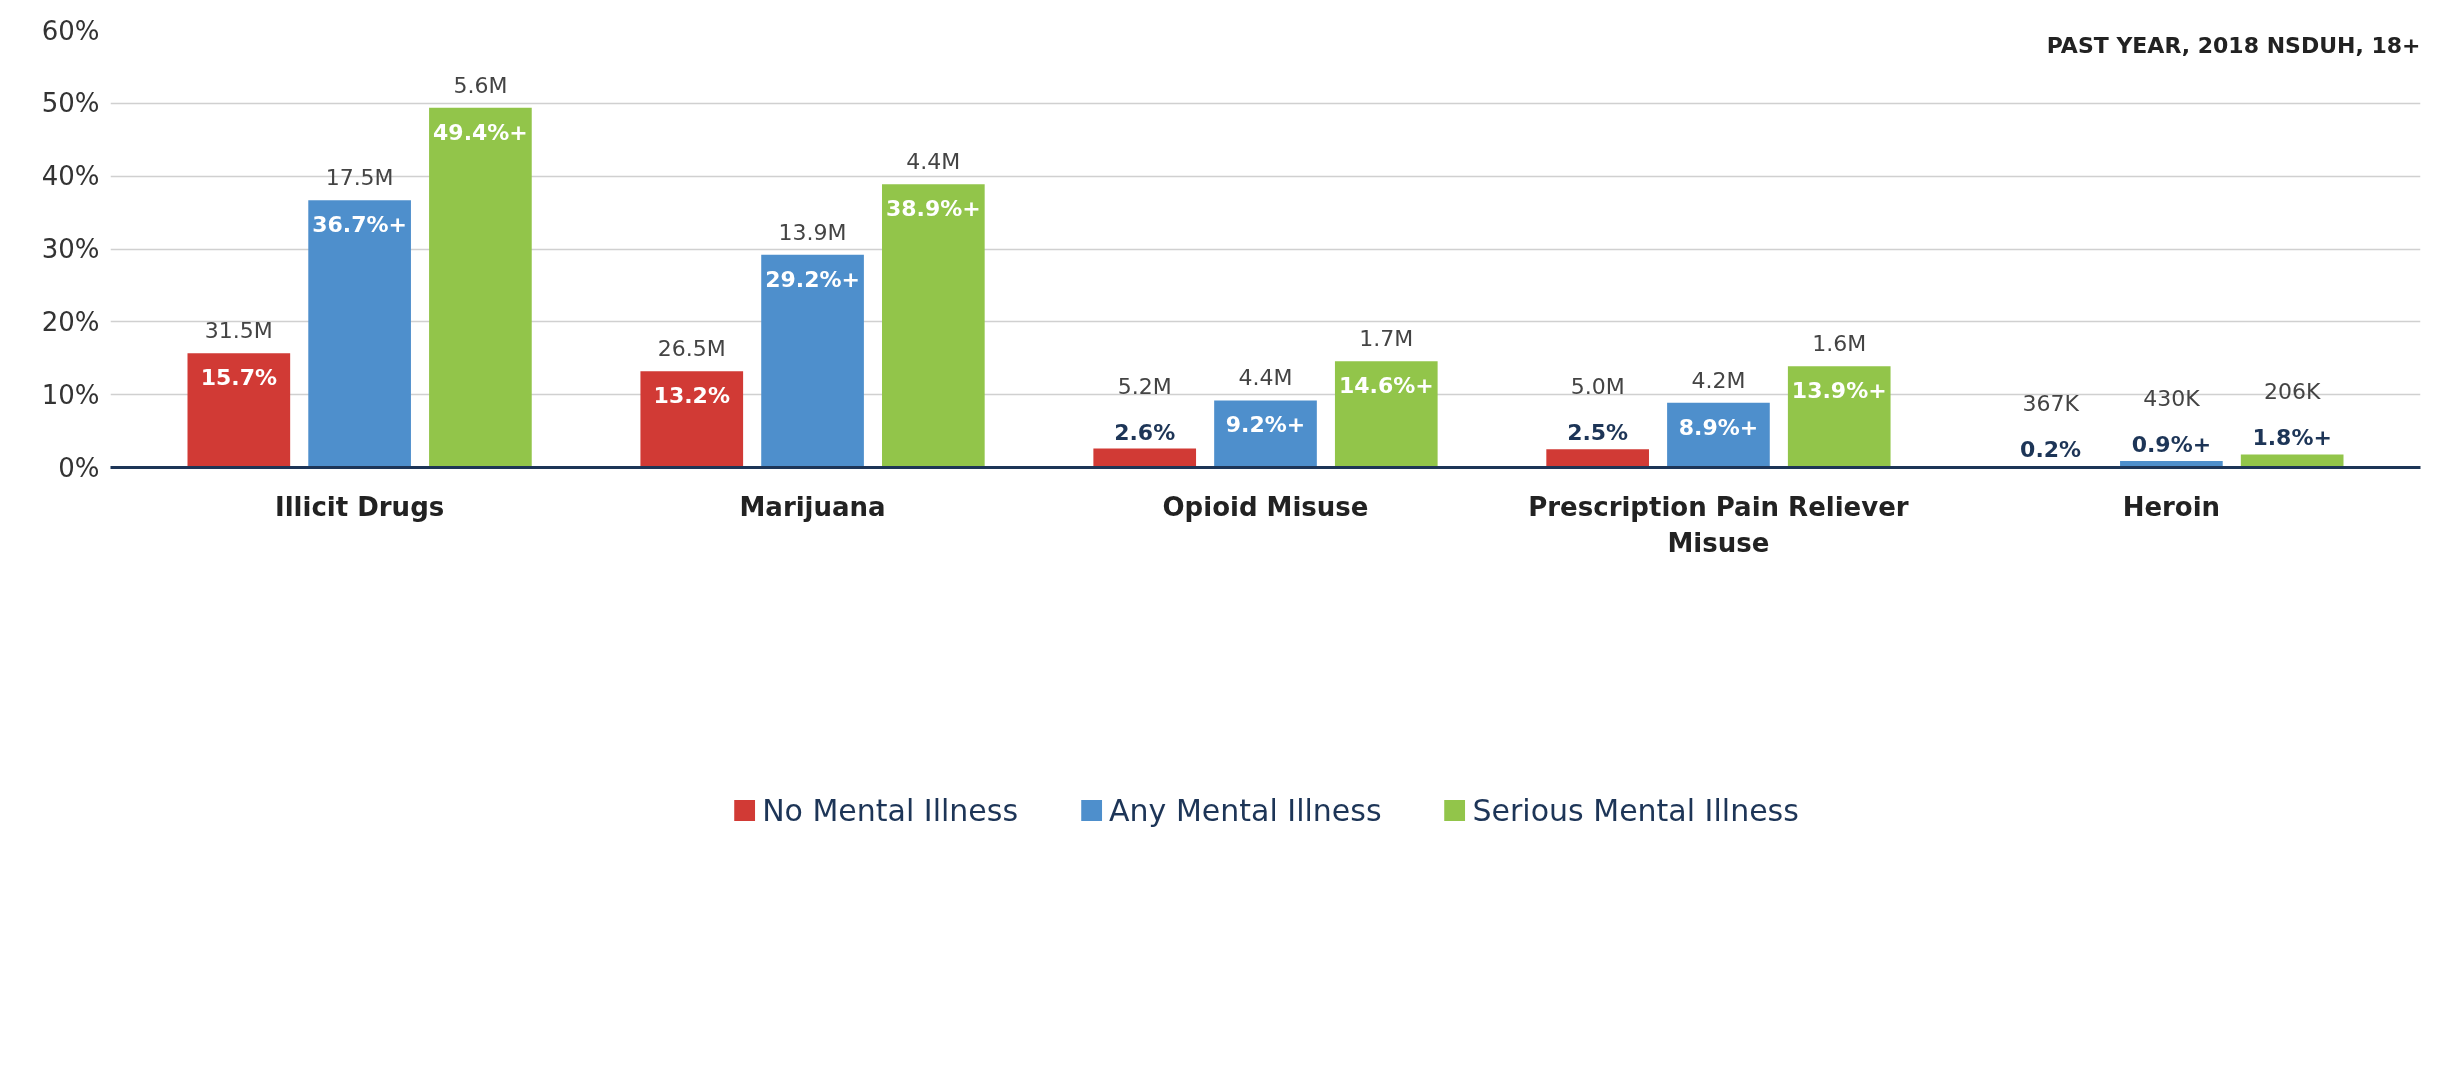 The height and width of the screenshot is (1072, 2448). Describe the element at coordinates (1839, 344) in the screenshot. I see `annotation: 1.6M` at that location.